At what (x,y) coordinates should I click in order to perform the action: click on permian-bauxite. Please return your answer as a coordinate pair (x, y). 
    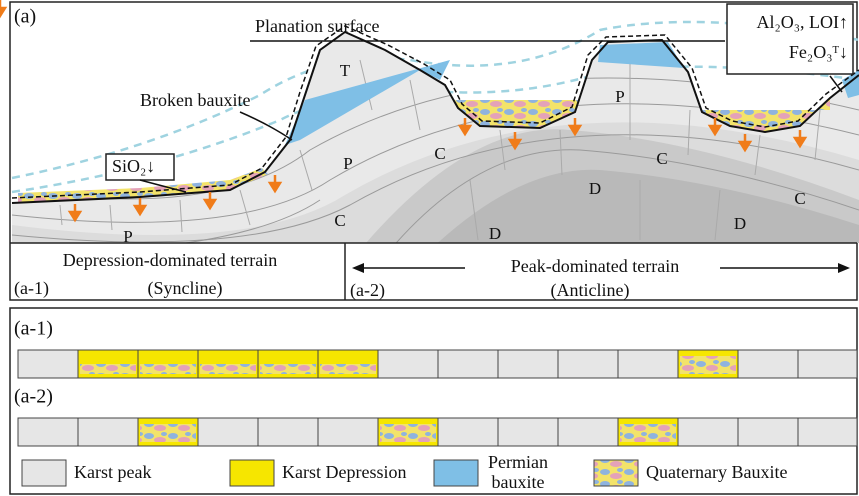
    Looking at the image, I should click on (572, 93).